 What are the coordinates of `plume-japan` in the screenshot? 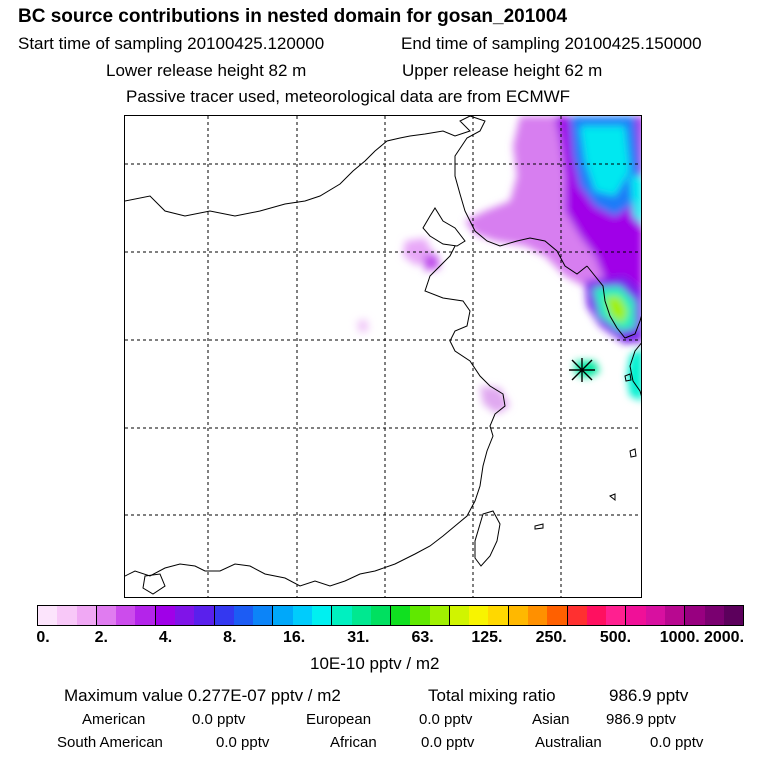 It's located at (634, 374).